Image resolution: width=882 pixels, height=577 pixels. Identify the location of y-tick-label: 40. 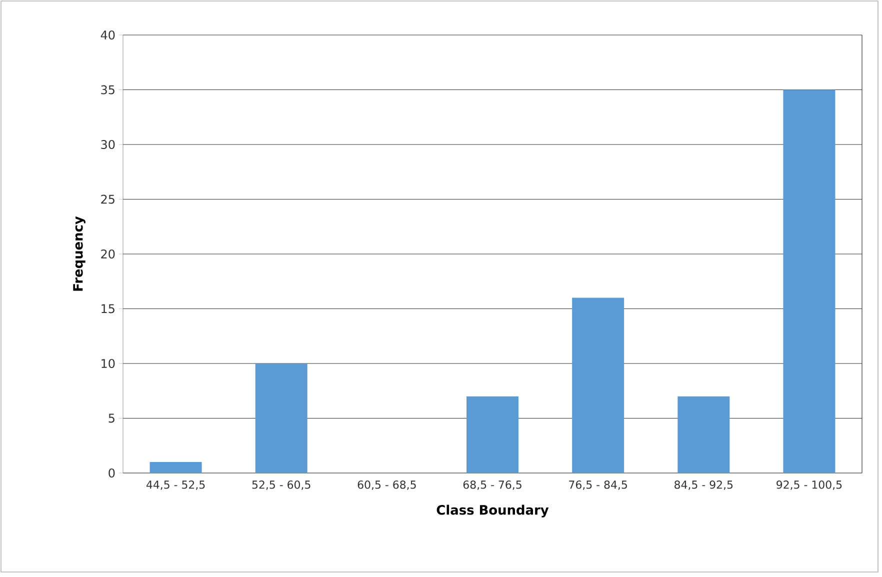
(107, 35).